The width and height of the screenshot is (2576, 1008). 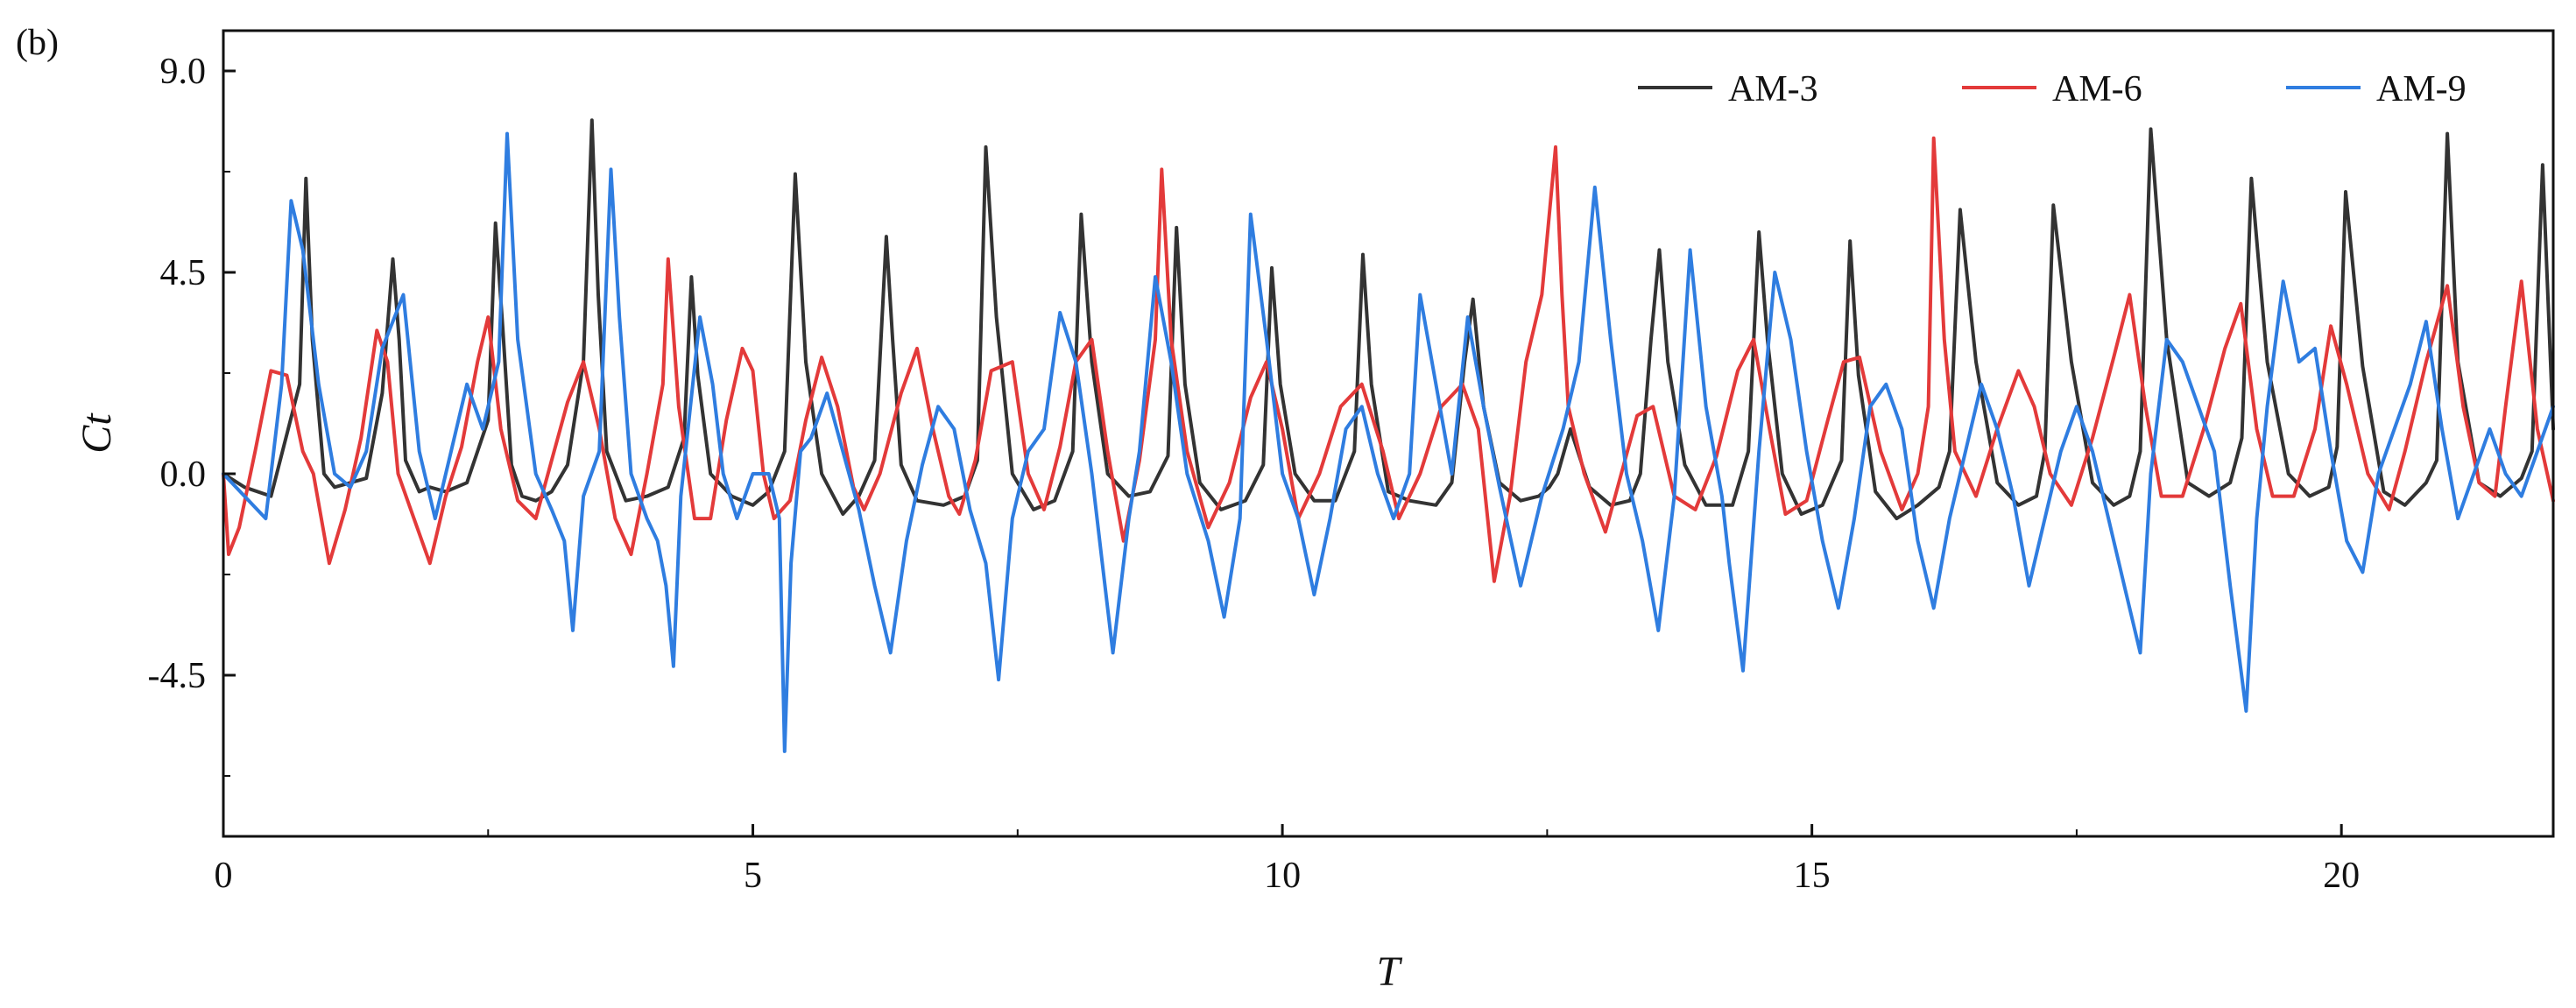 What do you see at coordinates (1390, 971) in the screenshot?
I see `x-axis-title: T` at bounding box center [1390, 971].